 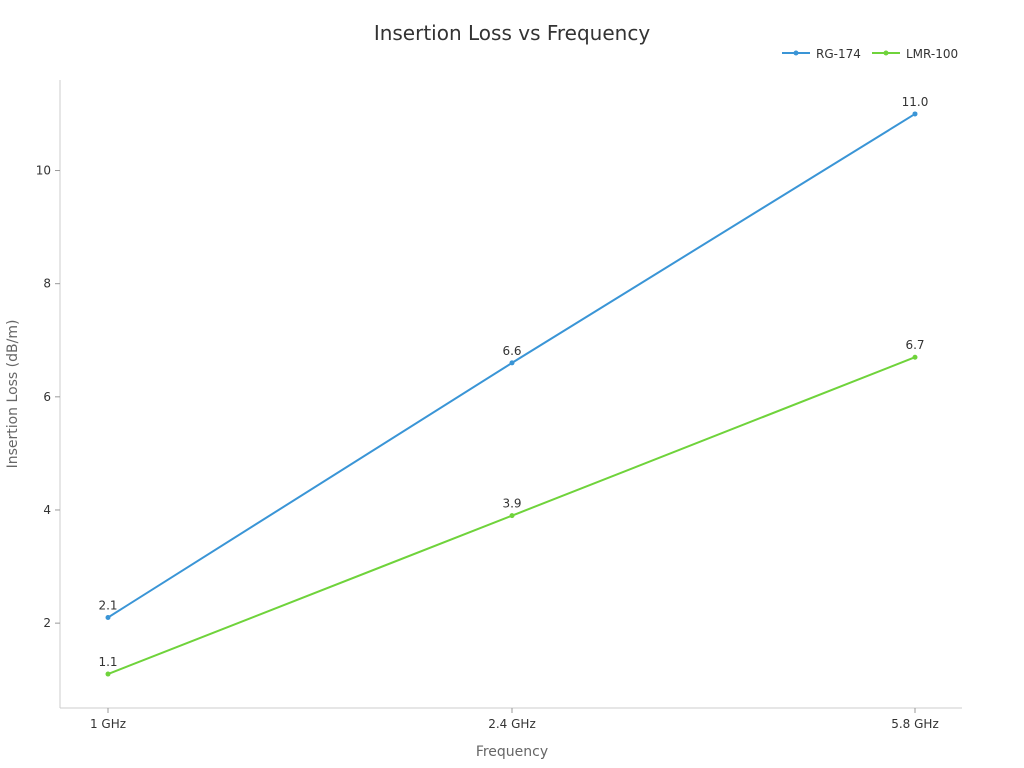 I want to click on y-tick-label: 6, so click(x=47, y=397).